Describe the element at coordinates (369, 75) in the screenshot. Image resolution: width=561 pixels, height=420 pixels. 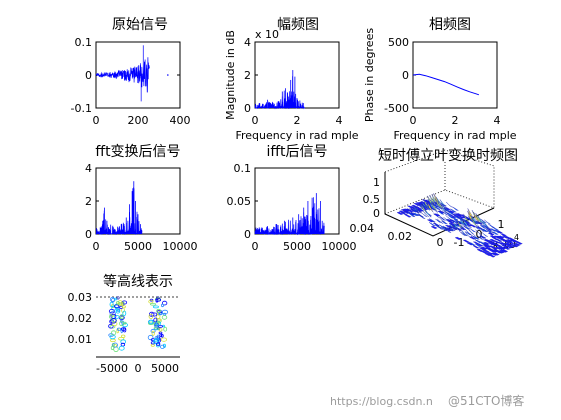
I see `y-axis-label: Phase in degrees` at that location.